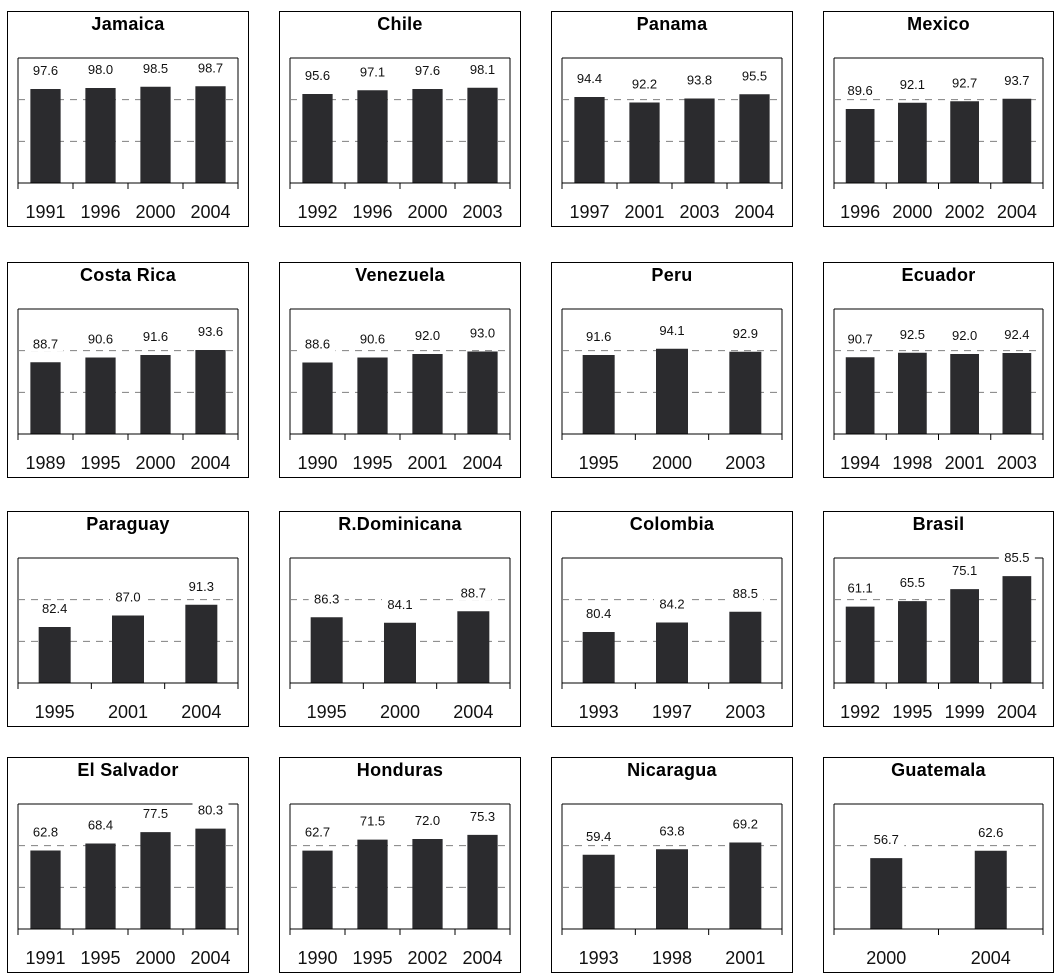  What do you see at coordinates (672, 524) in the screenshot?
I see `chart-title: Colombia` at bounding box center [672, 524].